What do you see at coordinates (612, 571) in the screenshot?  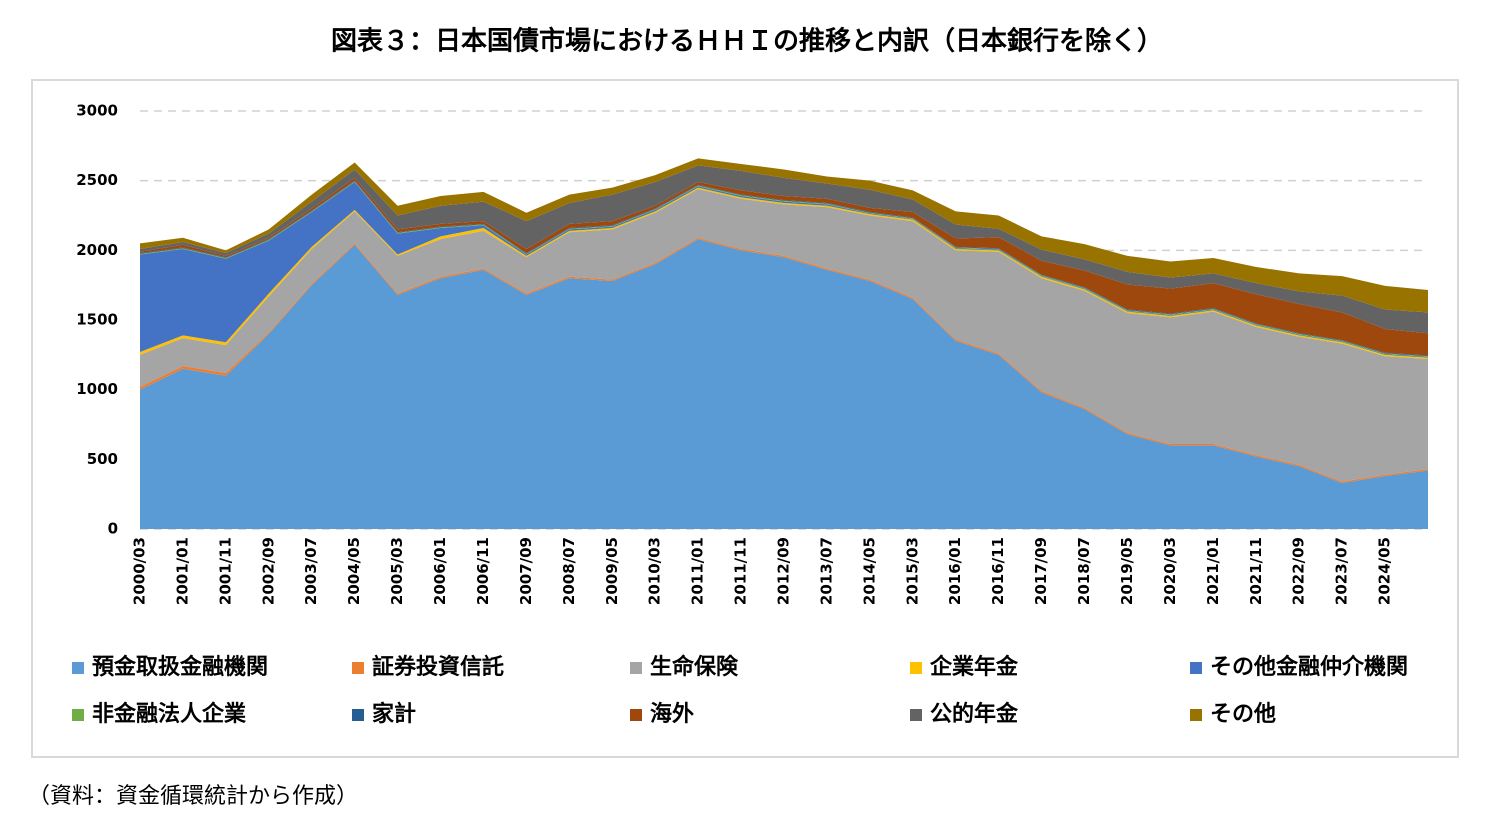 I see `x-tick-label: 2009/05` at bounding box center [612, 571].